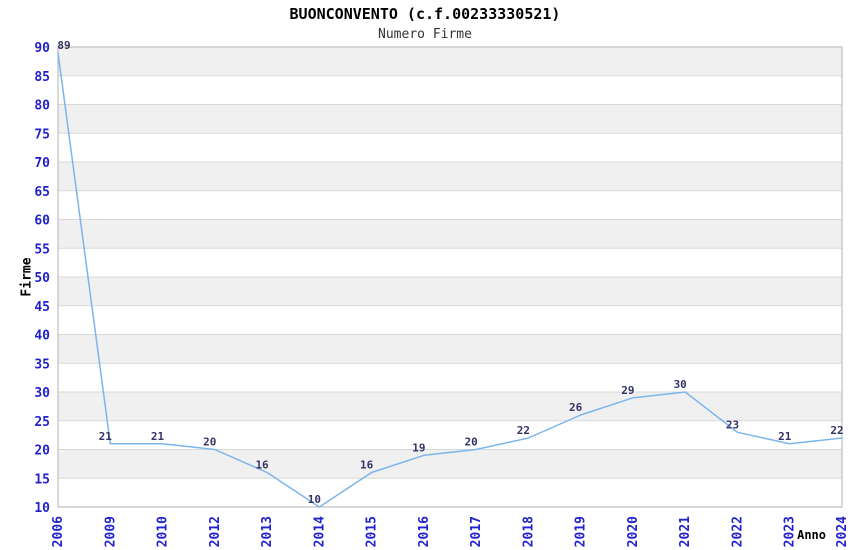 This screenshot has height=550, width=850. What do you see at coordinates (42, 48) in the screenshot?
I see `y-tick-label: 90` at bounding box center [42, 48].